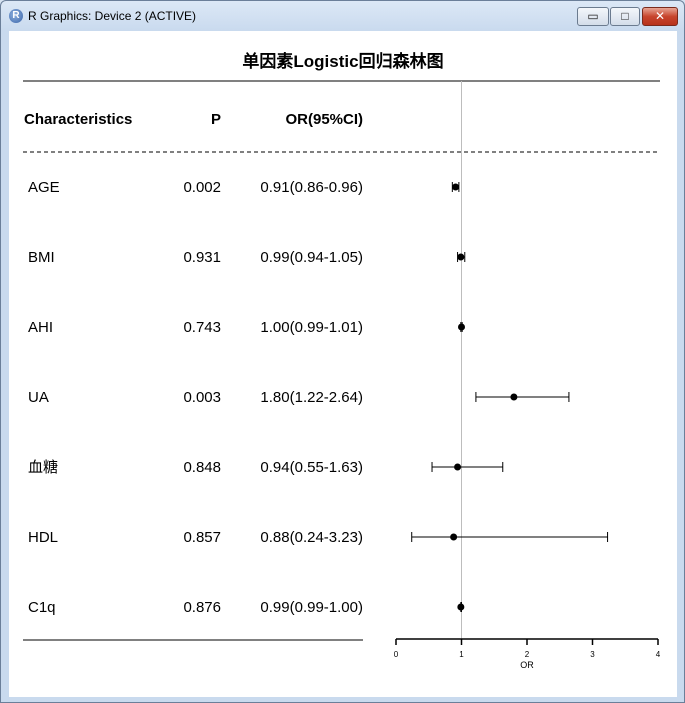  I want to click on row-p-value: 0.743, so click(202, 327).